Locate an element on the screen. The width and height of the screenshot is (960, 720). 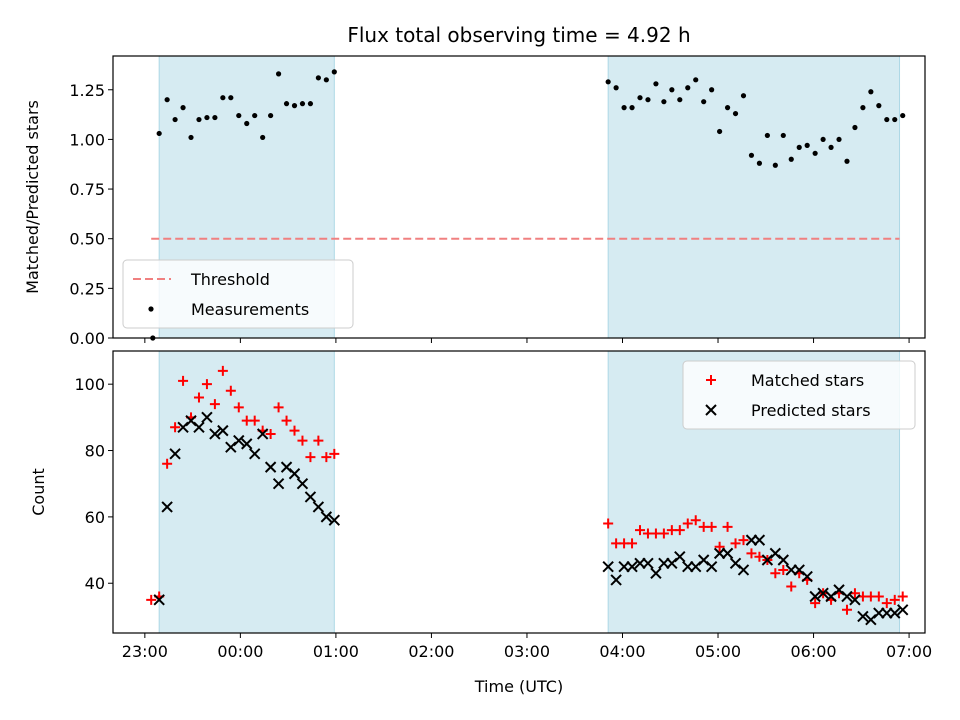
legend-label: Predicted stars is located at coordinates (811, 410).